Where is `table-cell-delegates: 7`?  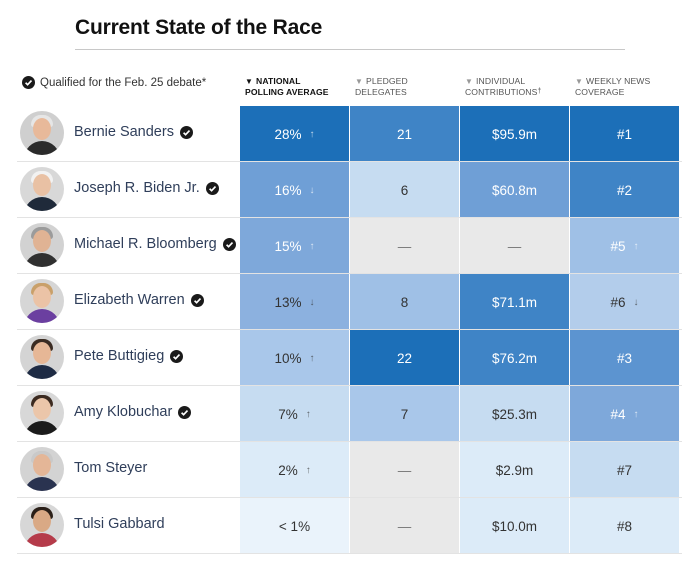
table-cell-delegates: 7 is located at coordinates (404, 414).